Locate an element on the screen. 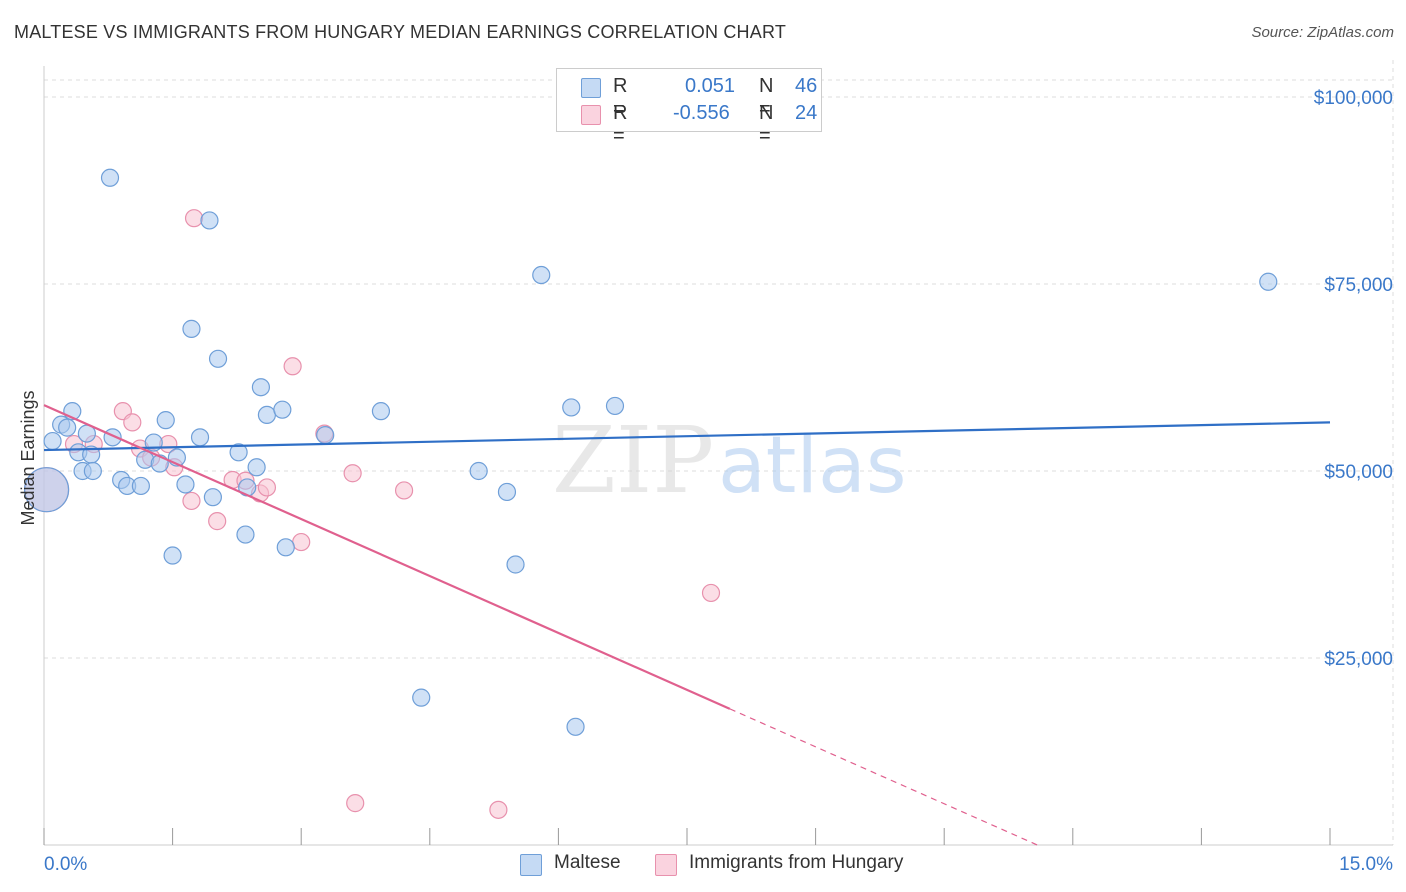 Image resolution: width=1406 pixels, height=892 pixels. hungary-r-value: -0.556 is located at coordinates (701, 113).